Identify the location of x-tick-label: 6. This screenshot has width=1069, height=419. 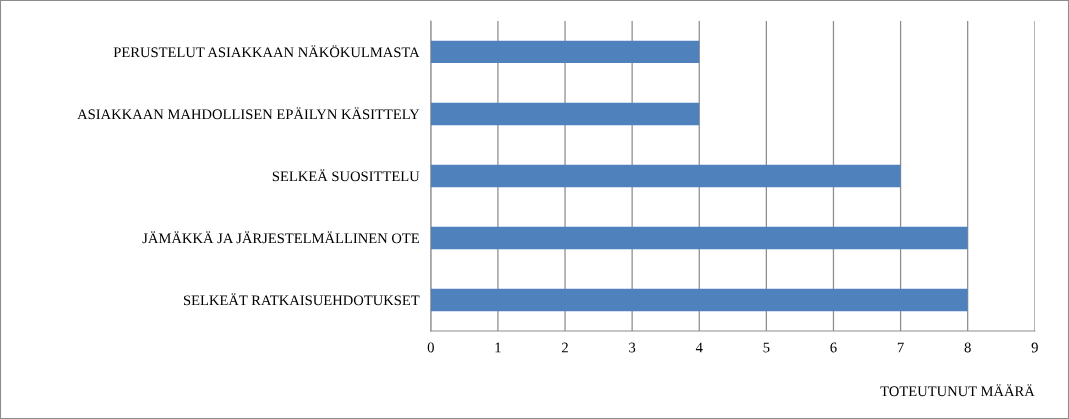
(833, 347).